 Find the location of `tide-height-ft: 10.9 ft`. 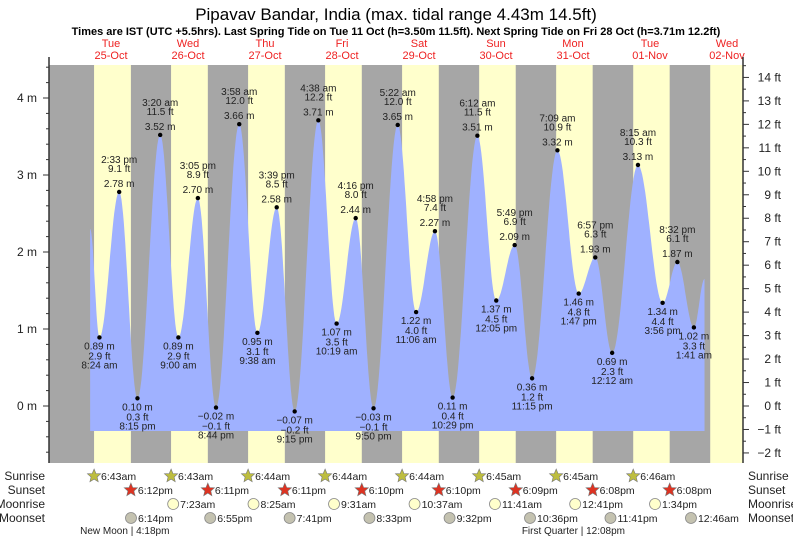

tide-height-ft: 10.9 ft is located at coordinates (558, 127).